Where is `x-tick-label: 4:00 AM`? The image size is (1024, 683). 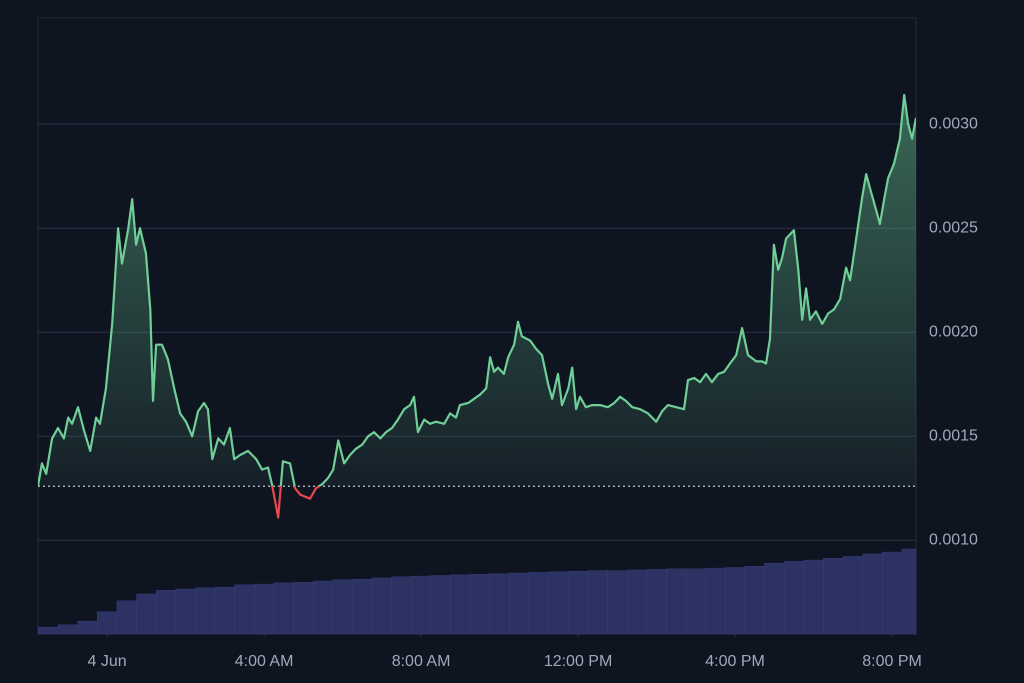
x-tick-label: 4:00 AM is located at coordinates (264, 661).